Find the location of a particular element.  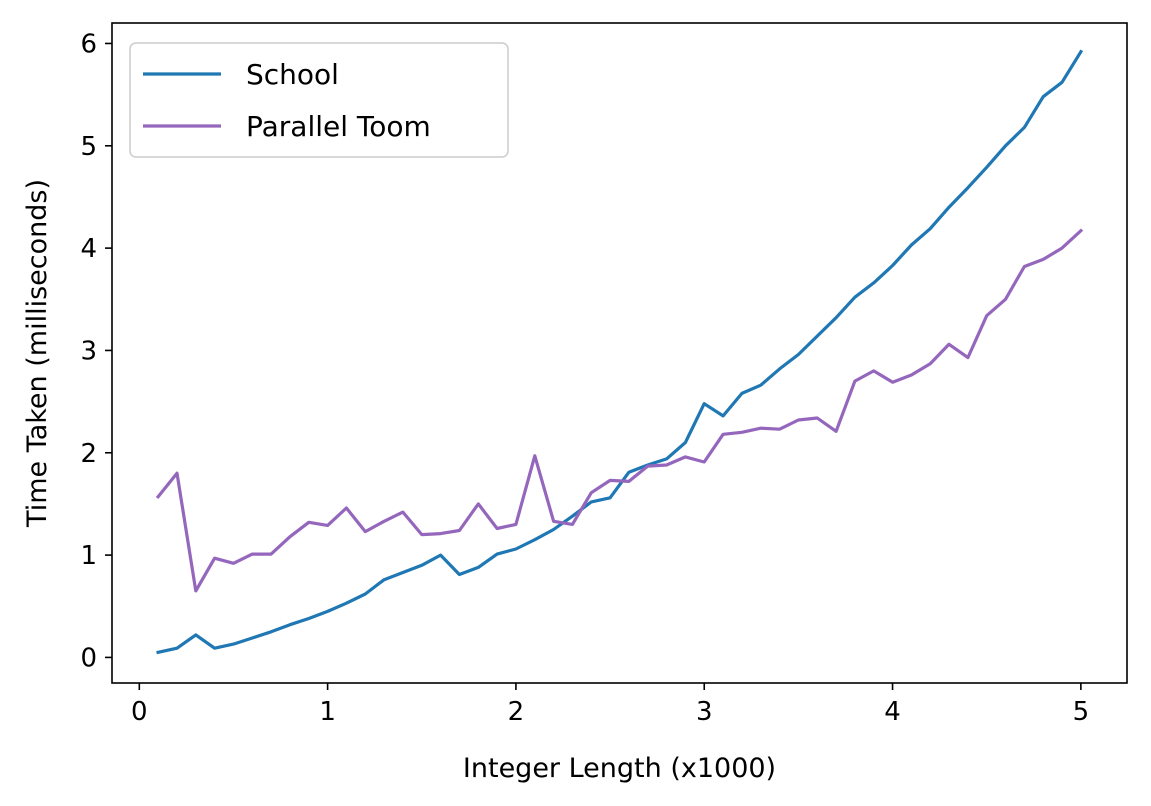

y-tick-label: 6 is located at coordinates (88, 44).